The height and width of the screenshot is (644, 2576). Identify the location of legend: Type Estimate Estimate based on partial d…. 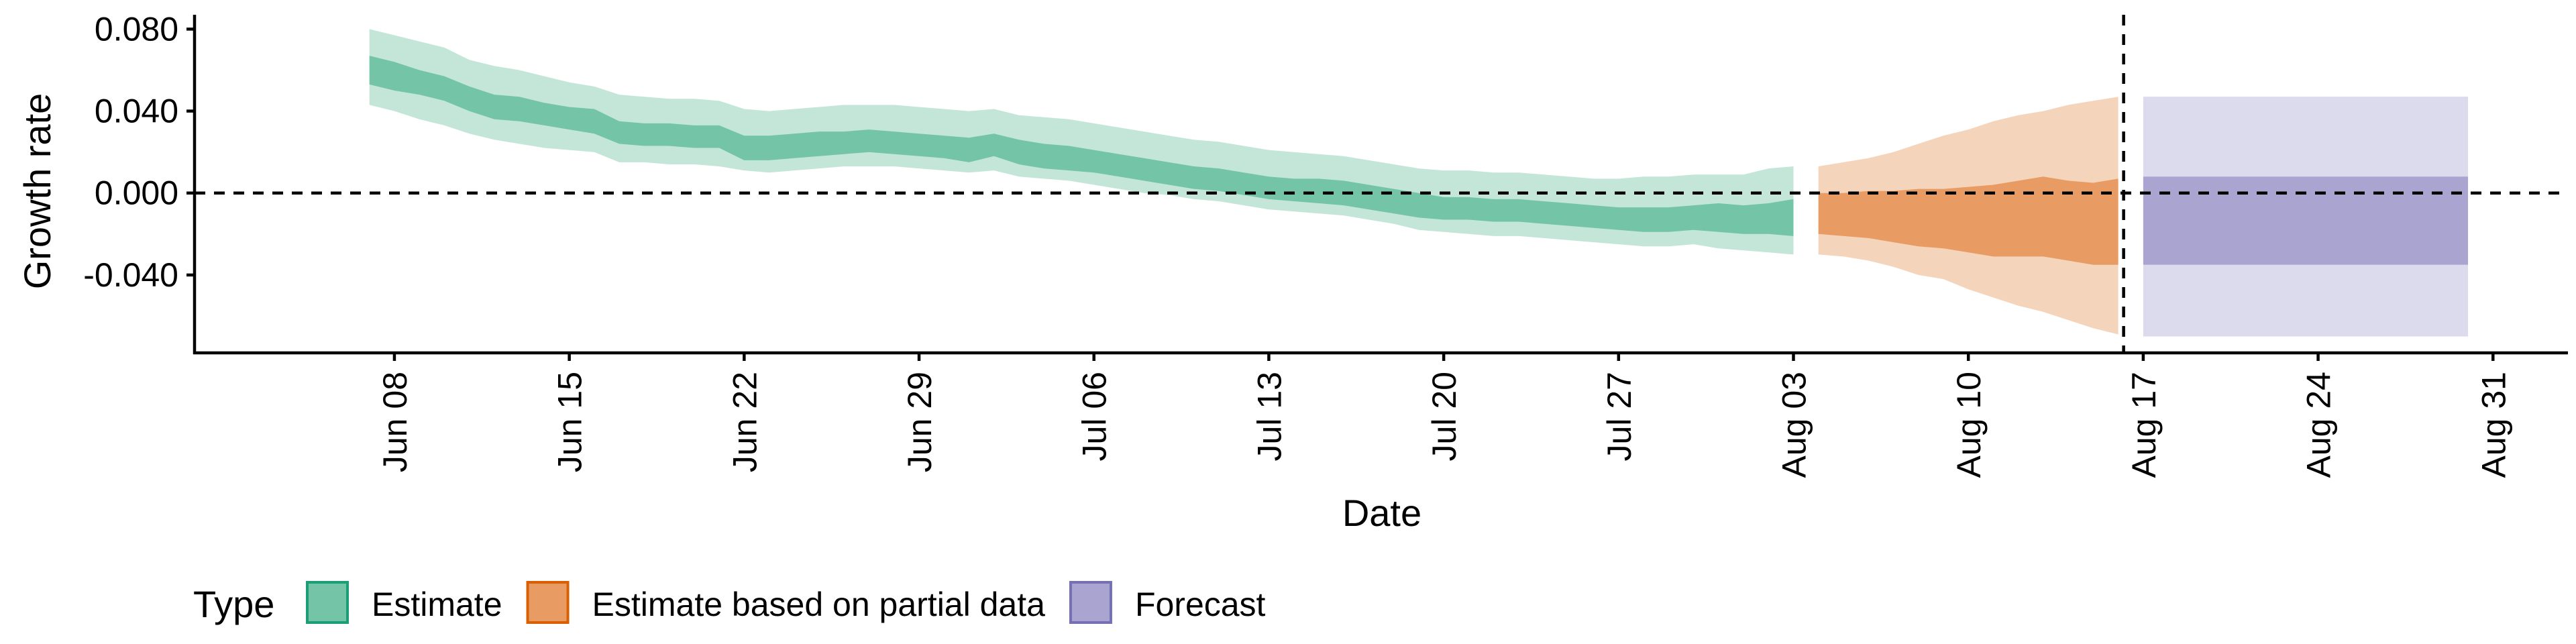
(729, 603).